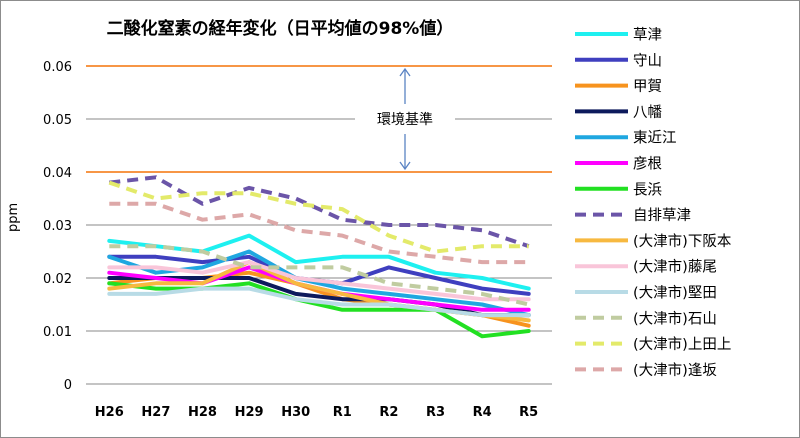  Describe the element at coordinates (435, 412) in the screenshot. I see `x-tick-label: R3` at that location.